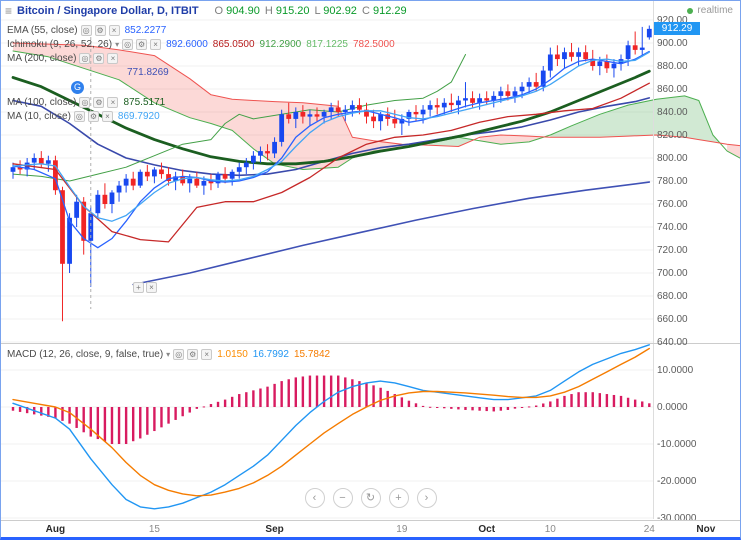  I want to click on reset-chart-button: ↻, so click(370, 498).